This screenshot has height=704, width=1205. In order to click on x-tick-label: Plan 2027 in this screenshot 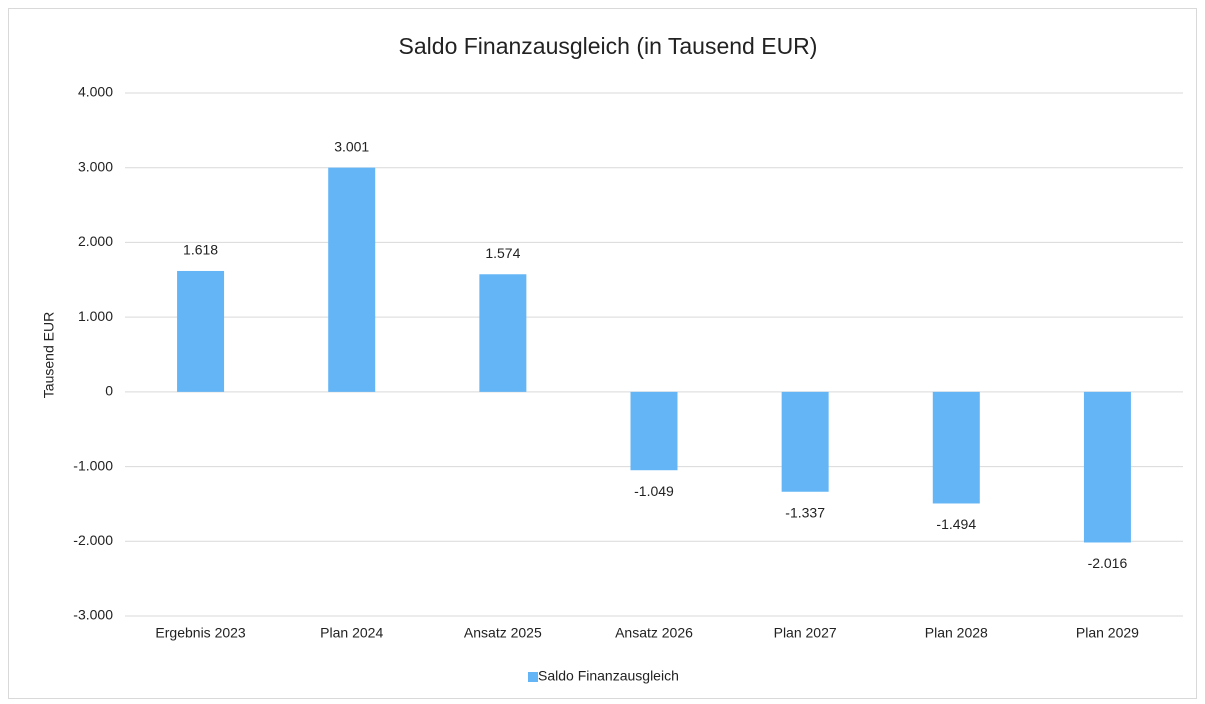, I will do `click(805, 633)`.